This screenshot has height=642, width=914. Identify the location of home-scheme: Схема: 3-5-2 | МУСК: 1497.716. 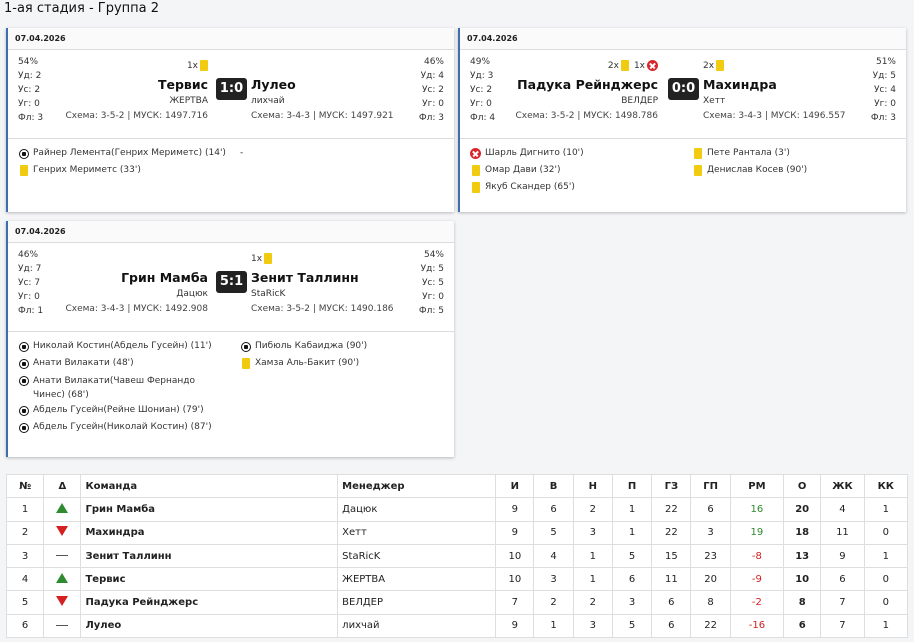
(136, 116).